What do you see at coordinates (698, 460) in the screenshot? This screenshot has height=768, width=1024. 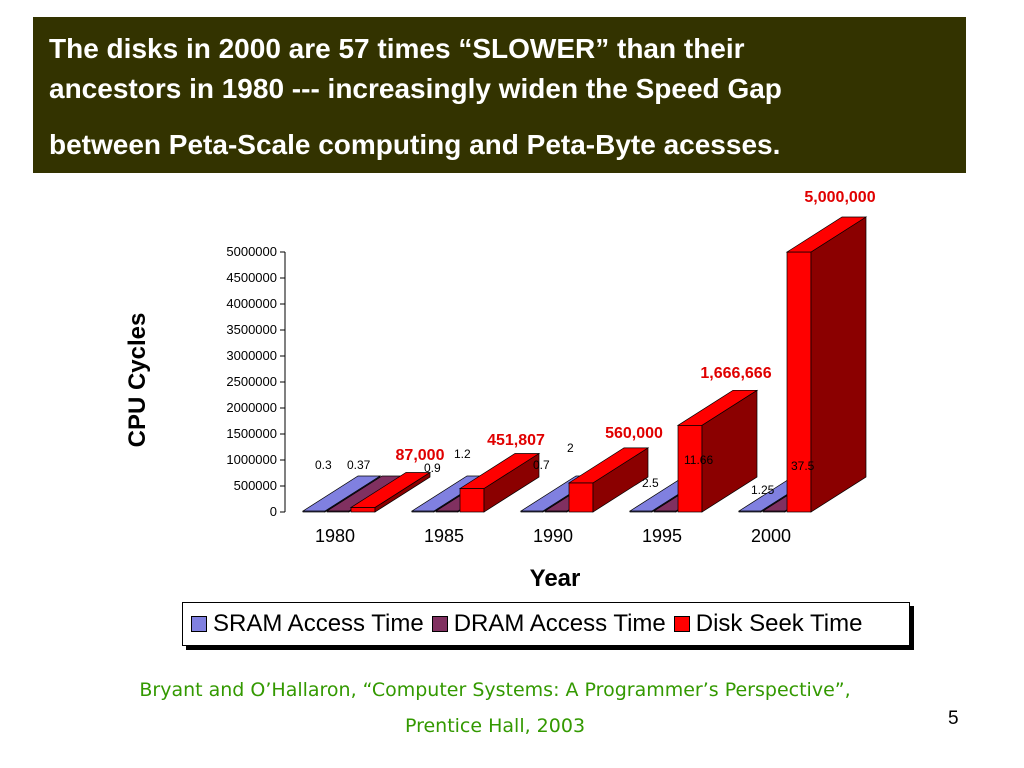 I see `data-label-dram: 11.66` at bounding box center [698, 460].